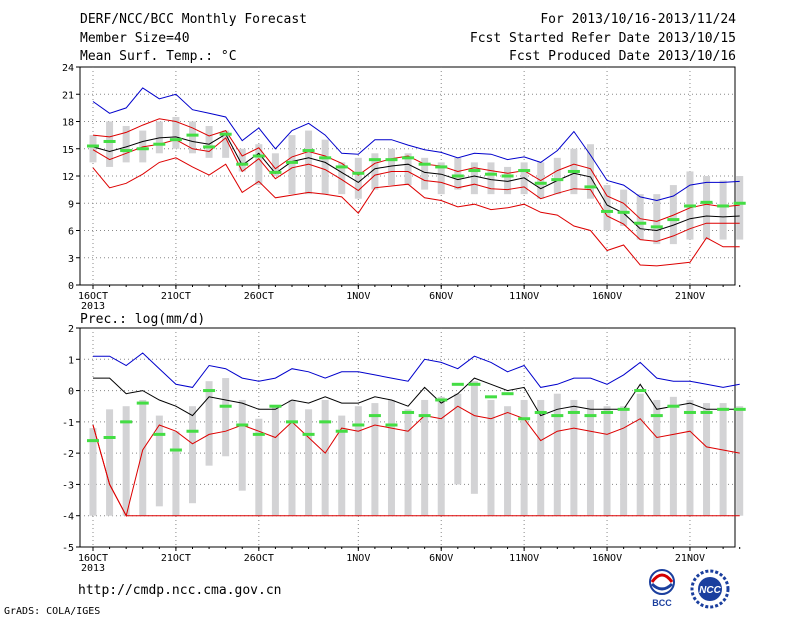  Describe the element at coordinates (358, 296) in the screenshot. I see `temp-x-tick-label: 1NOV` at that location.